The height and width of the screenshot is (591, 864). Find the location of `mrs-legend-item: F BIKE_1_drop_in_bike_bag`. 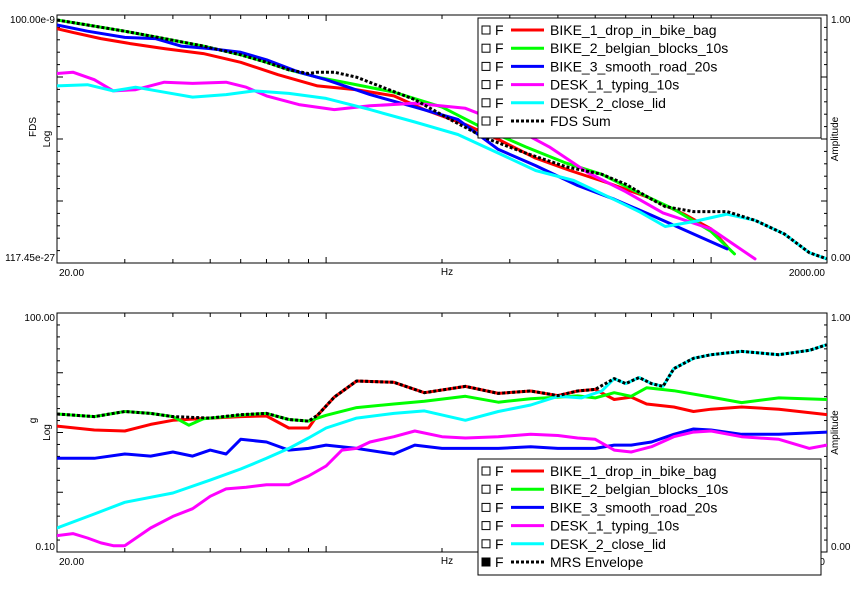

mrs-legend-item: F BIKE_1_drop_in_bike_bag is located at coordinates (599, 471).